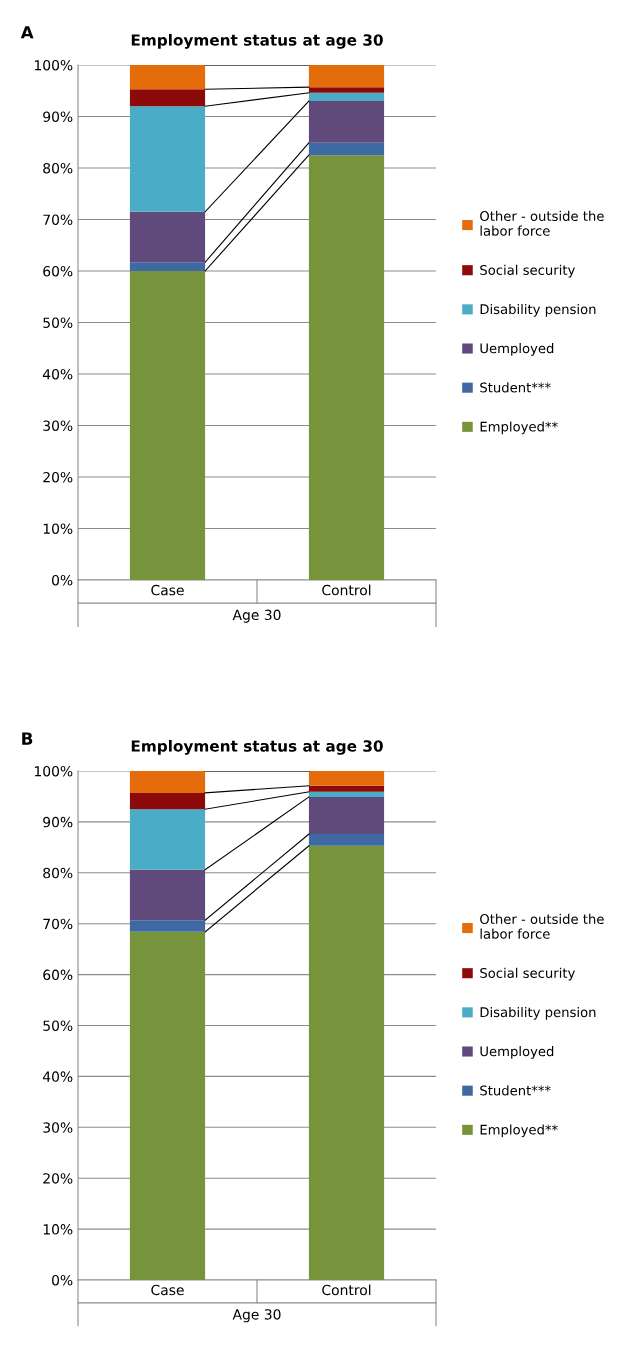 This screenshot has width=644, height=1358. Describe the element at coordinates (27, 32) in the screenshot. I see `text: A` at that location.